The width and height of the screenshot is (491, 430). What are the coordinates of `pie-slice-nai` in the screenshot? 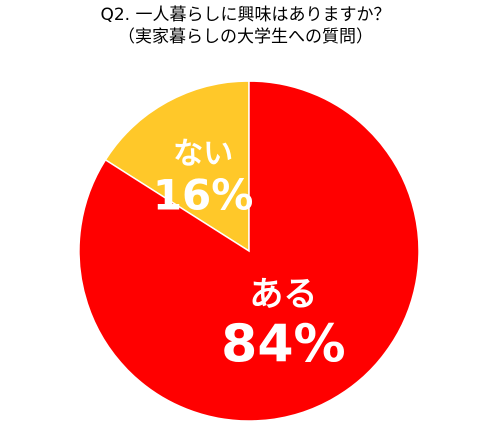 It's located at (177, 166).